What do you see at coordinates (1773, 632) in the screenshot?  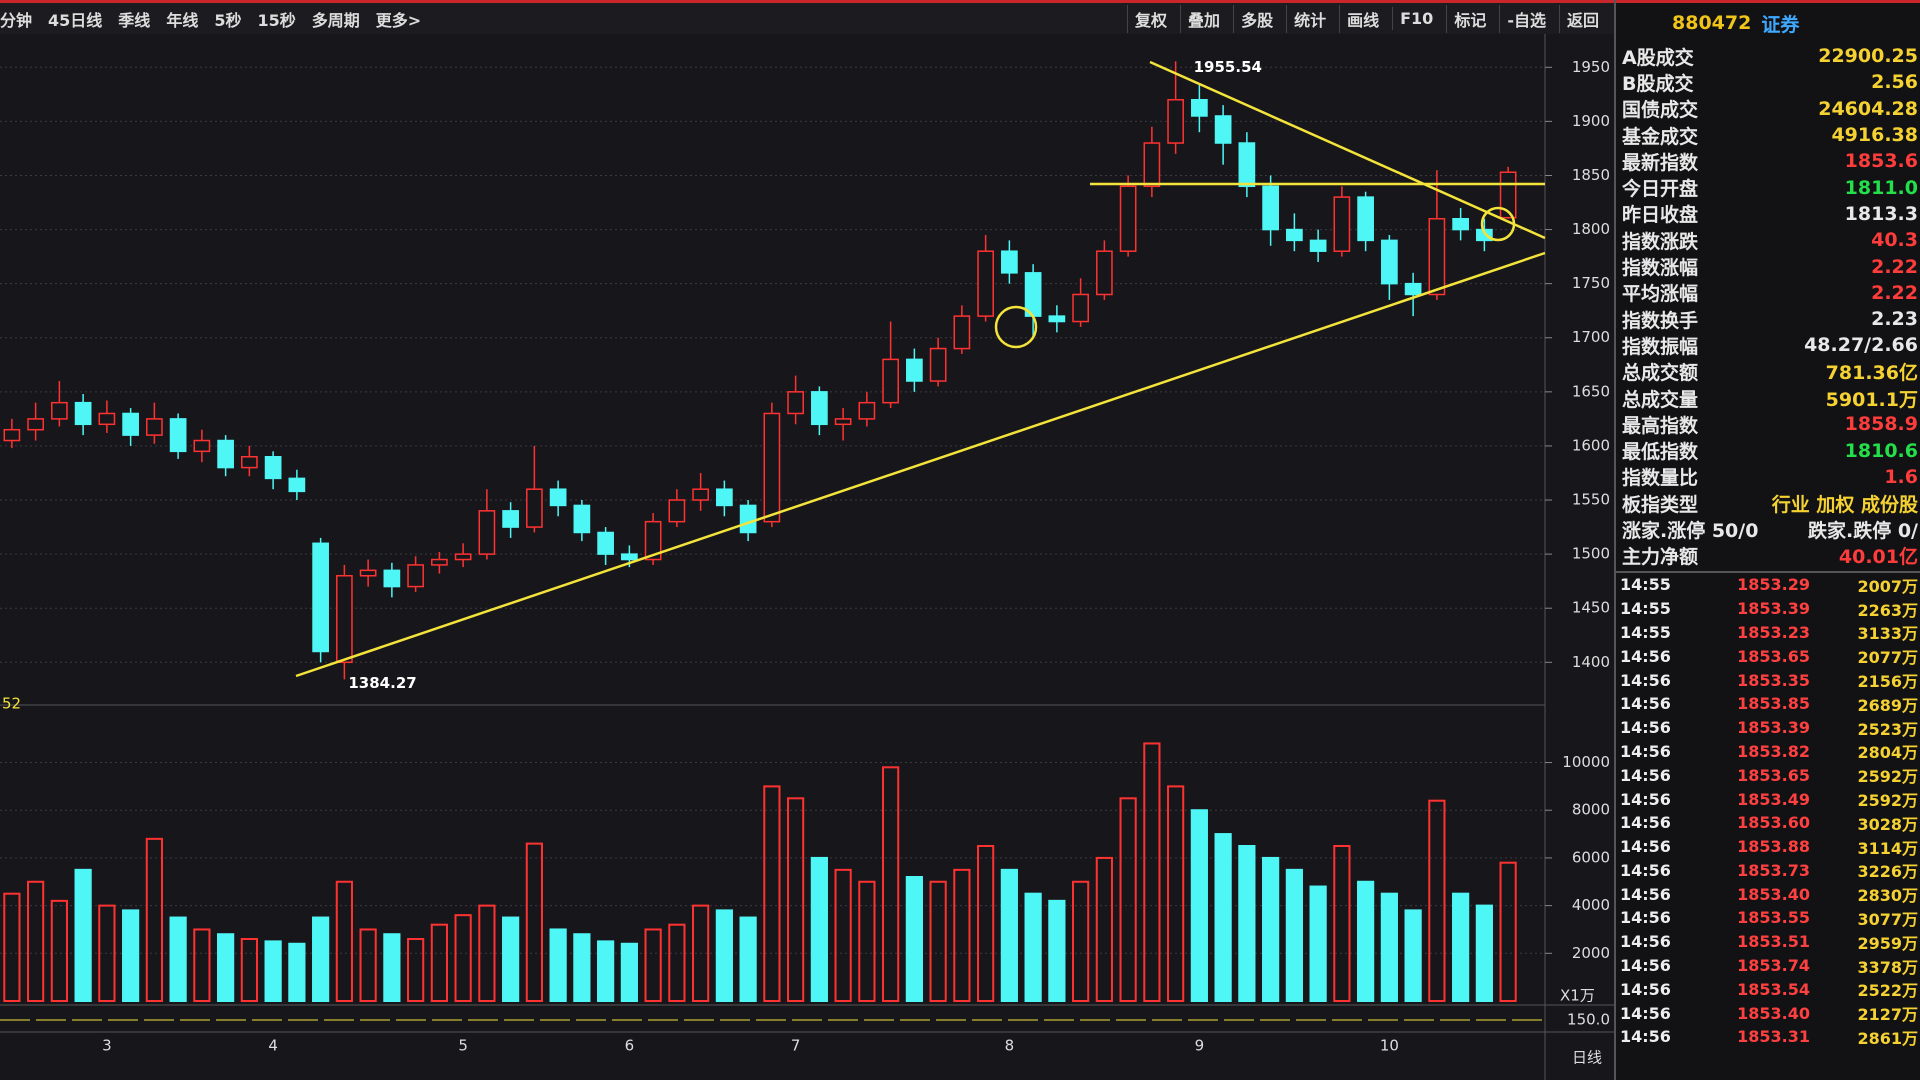 I see `tick-price: 1853.23` at bounding box center [1773, 632].